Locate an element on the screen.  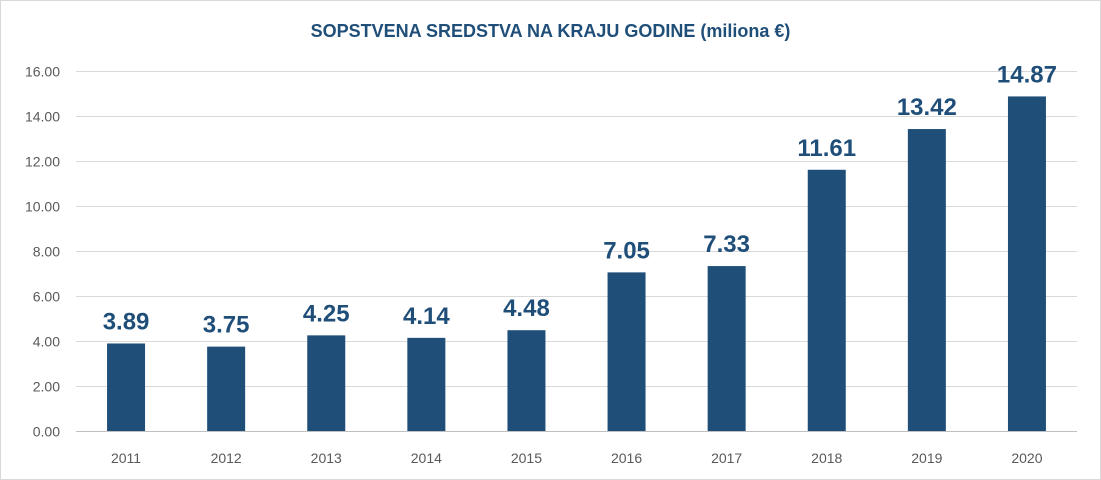
data-label: 7.05 is located at coordinates (626, 250).